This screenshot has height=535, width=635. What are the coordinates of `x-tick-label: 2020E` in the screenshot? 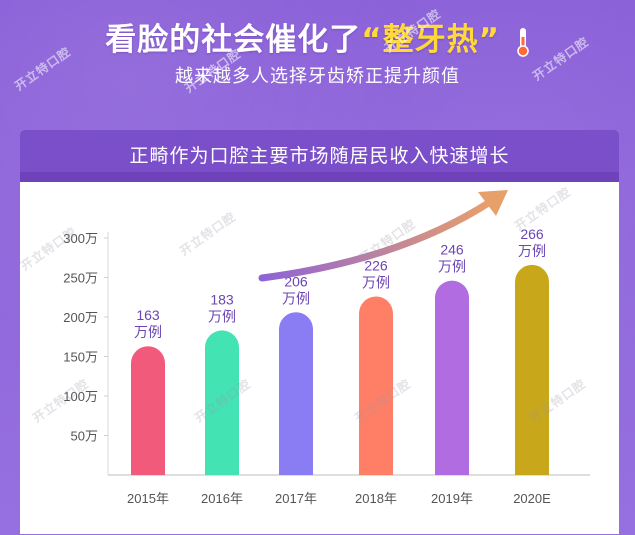 It's located at (532, 498).